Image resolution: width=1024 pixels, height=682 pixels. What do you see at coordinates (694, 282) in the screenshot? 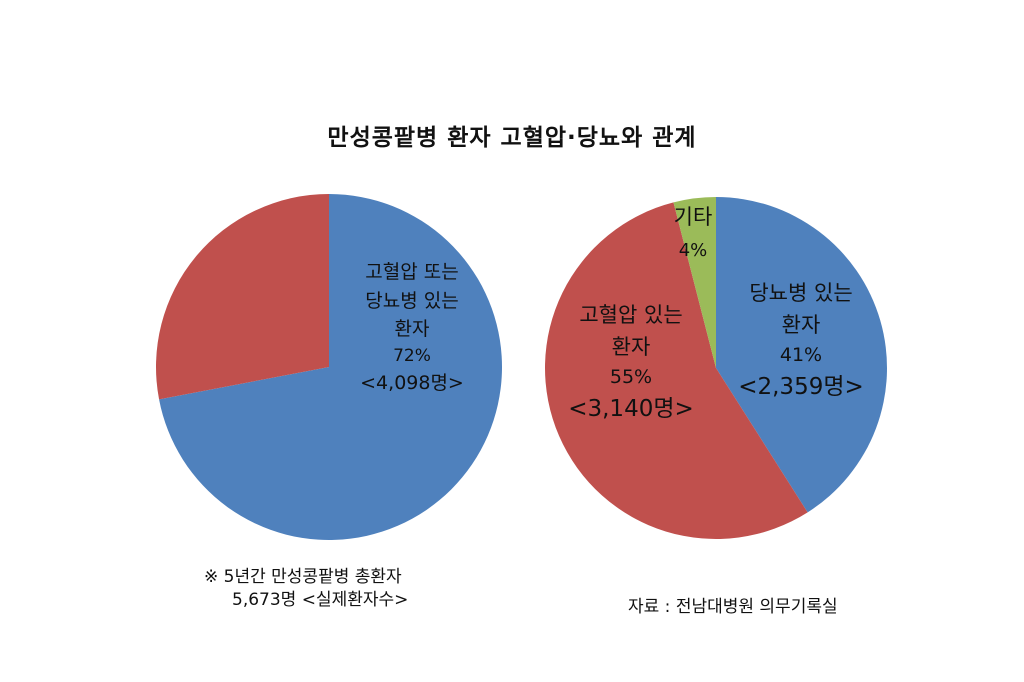
I see `pie-slice-other` at bounding box center [694, 282].